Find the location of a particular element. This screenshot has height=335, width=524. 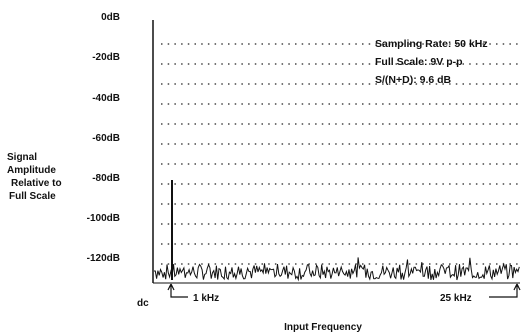

annotation-full-scale: Full Scale: 9V p-p is located at coordinates (419, 62).